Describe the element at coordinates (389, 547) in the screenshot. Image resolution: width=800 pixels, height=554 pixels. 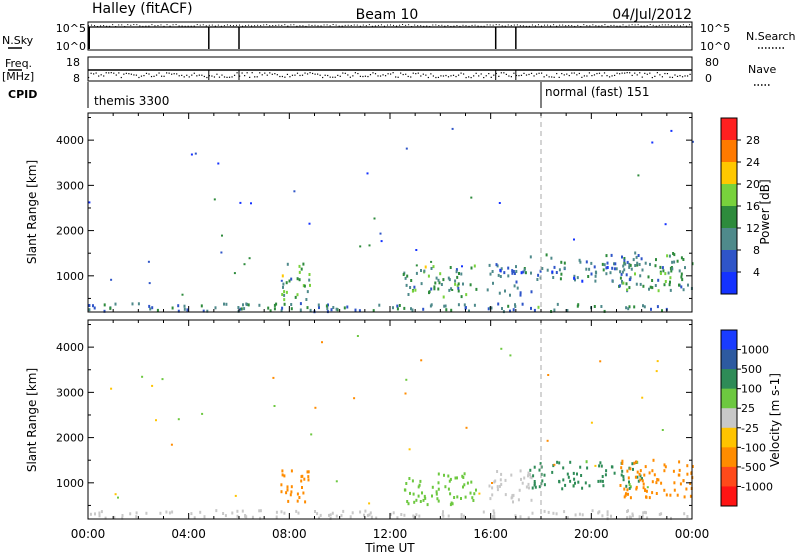
I see `x-axis-label: Time UT` at that location.